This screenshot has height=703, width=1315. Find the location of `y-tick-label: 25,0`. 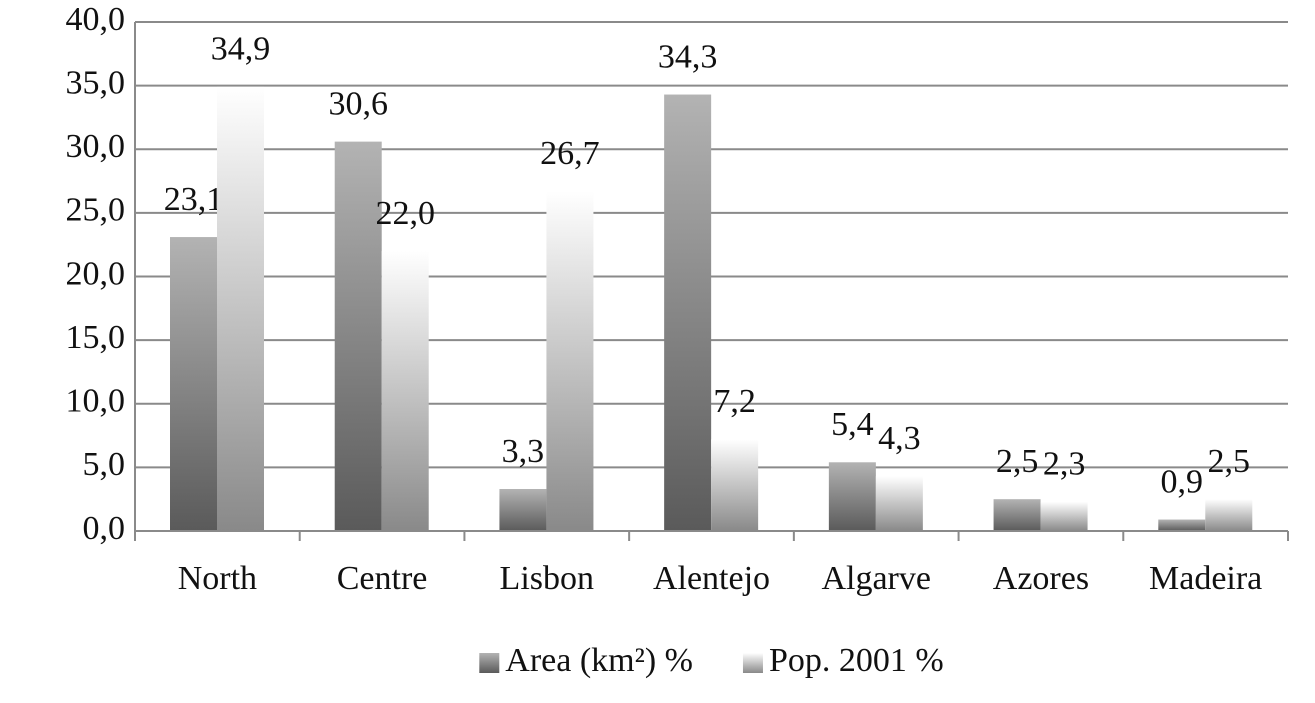

y-tick-label: 25,0 is located at coordinates (96, 210).